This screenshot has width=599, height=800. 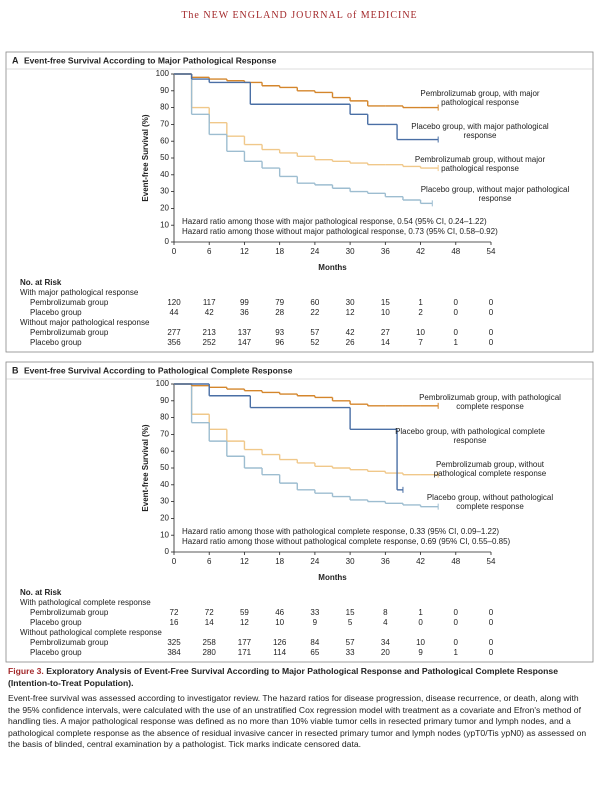 I want to click on y-tick-label: 80, so click(x=164, y=107).